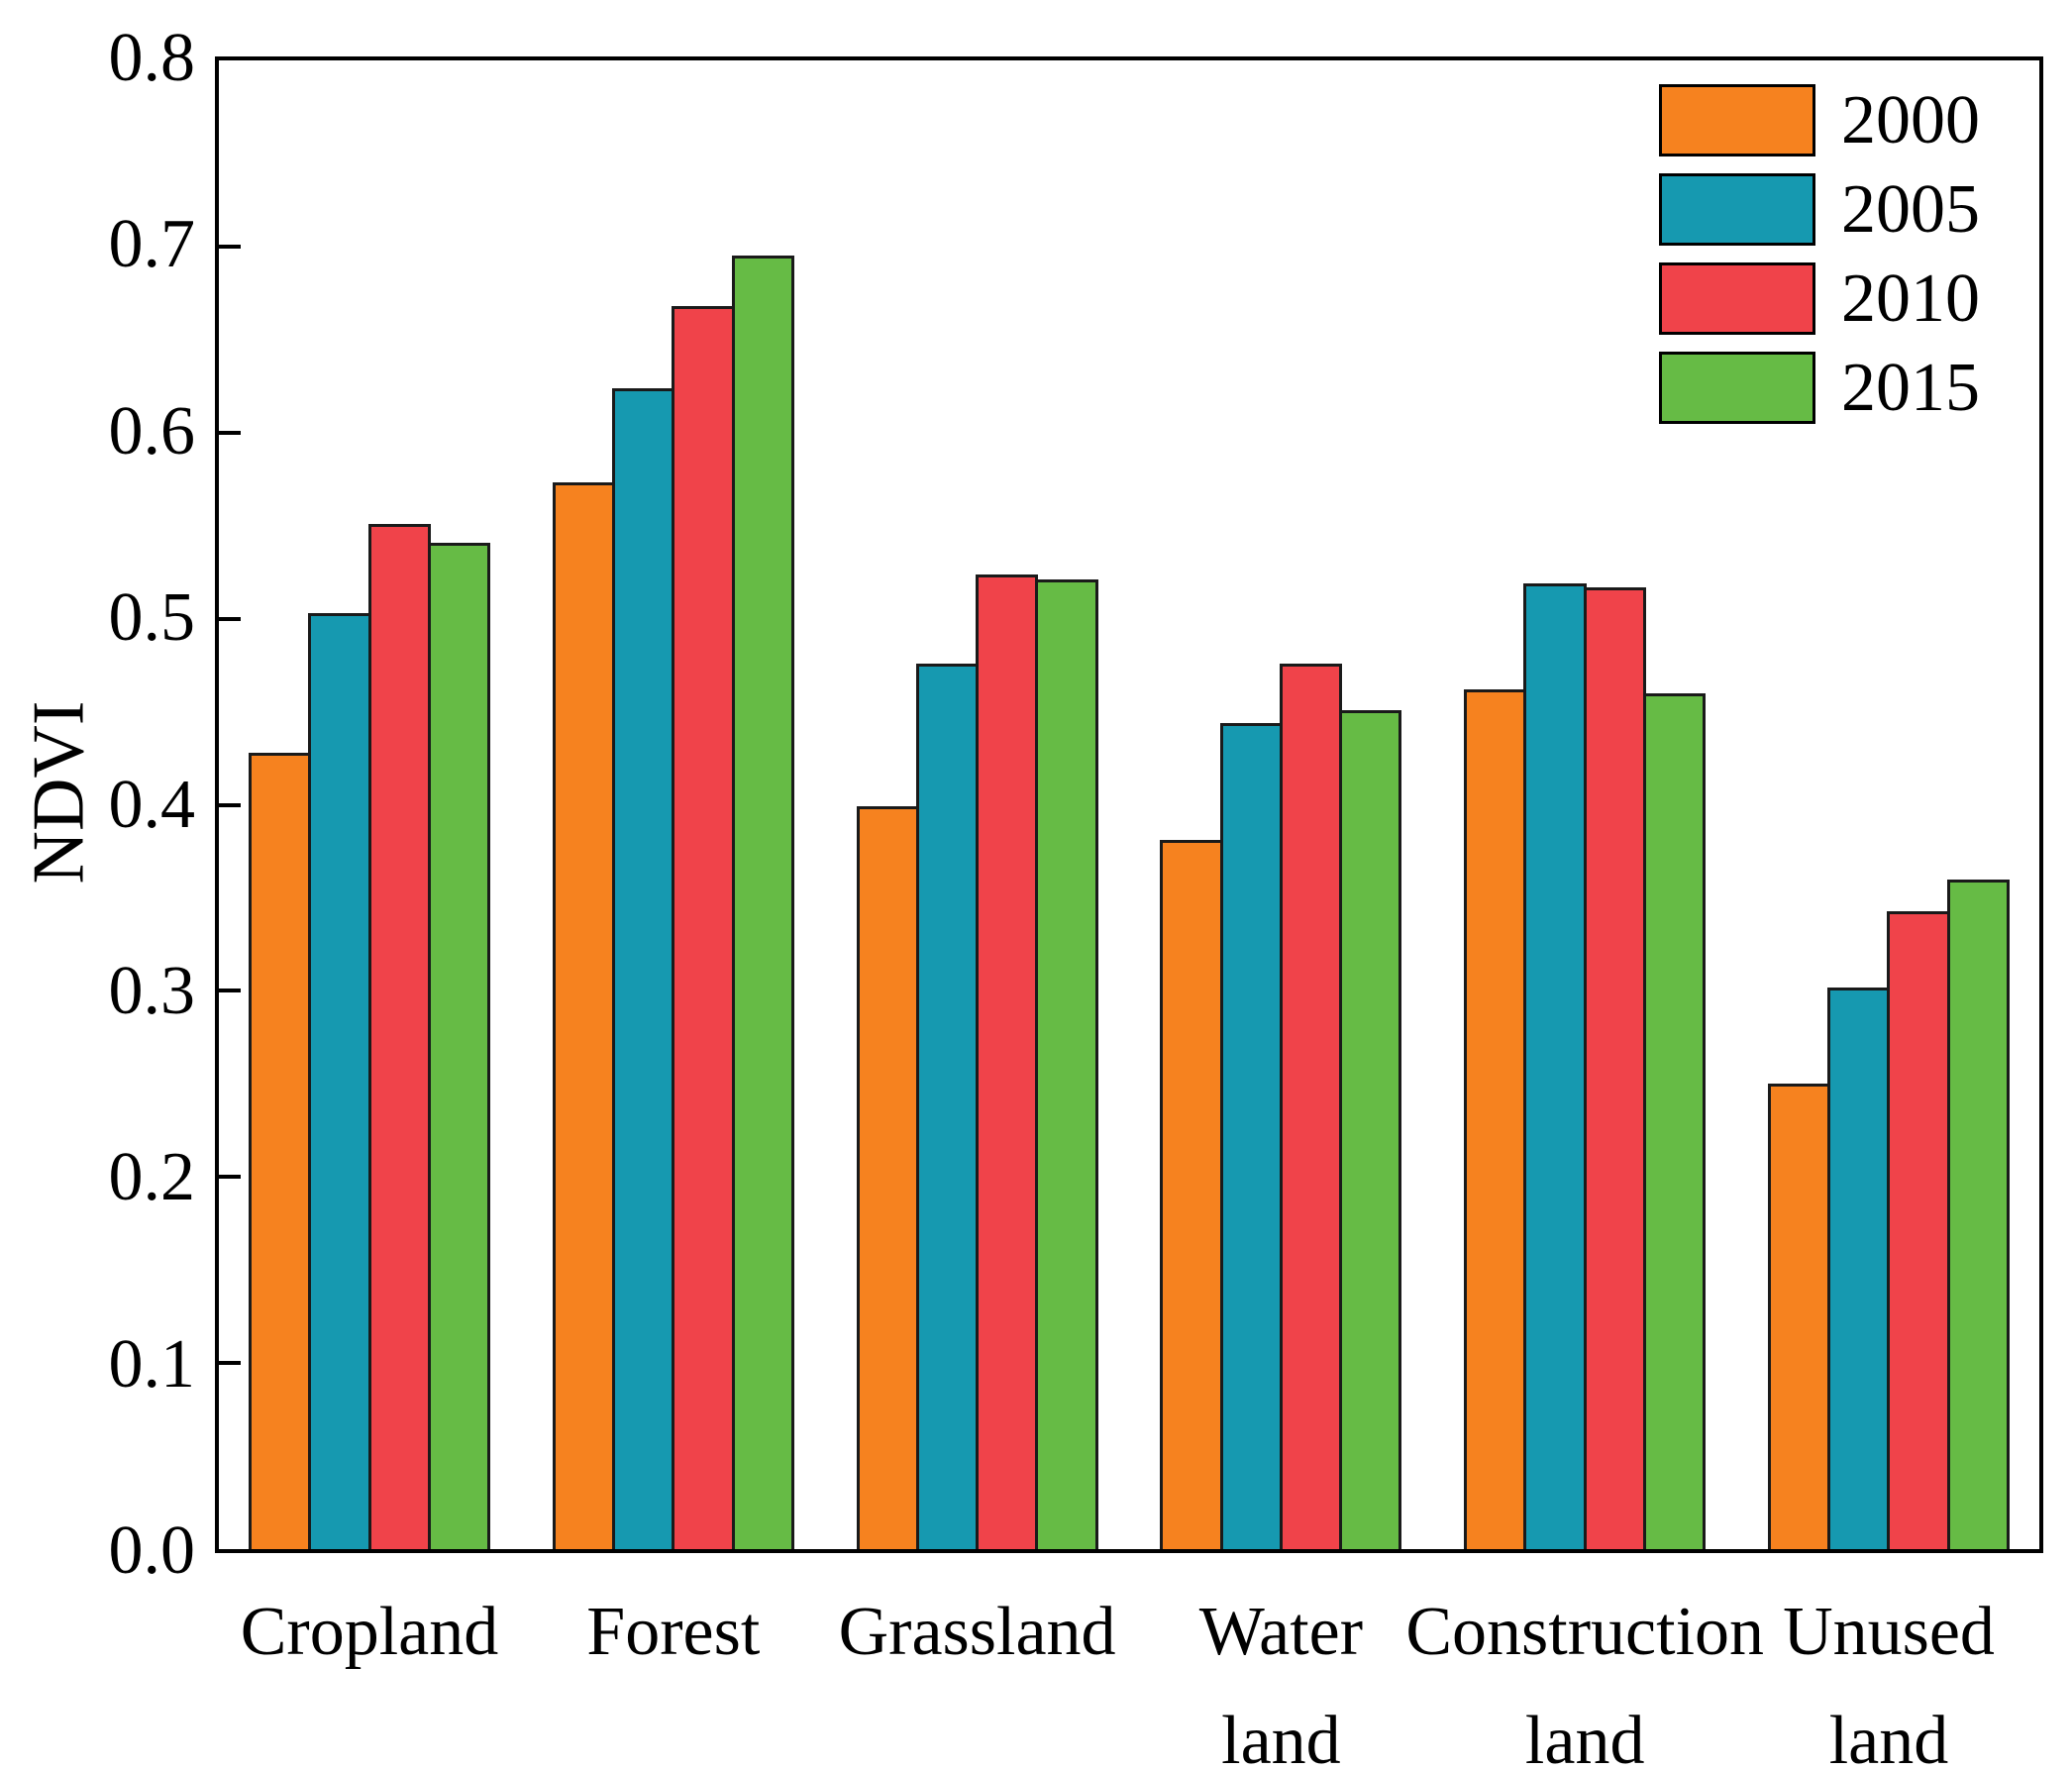 The image size is (2072, 1770). I want to click on bar-forest-2015, so click(763, 902).